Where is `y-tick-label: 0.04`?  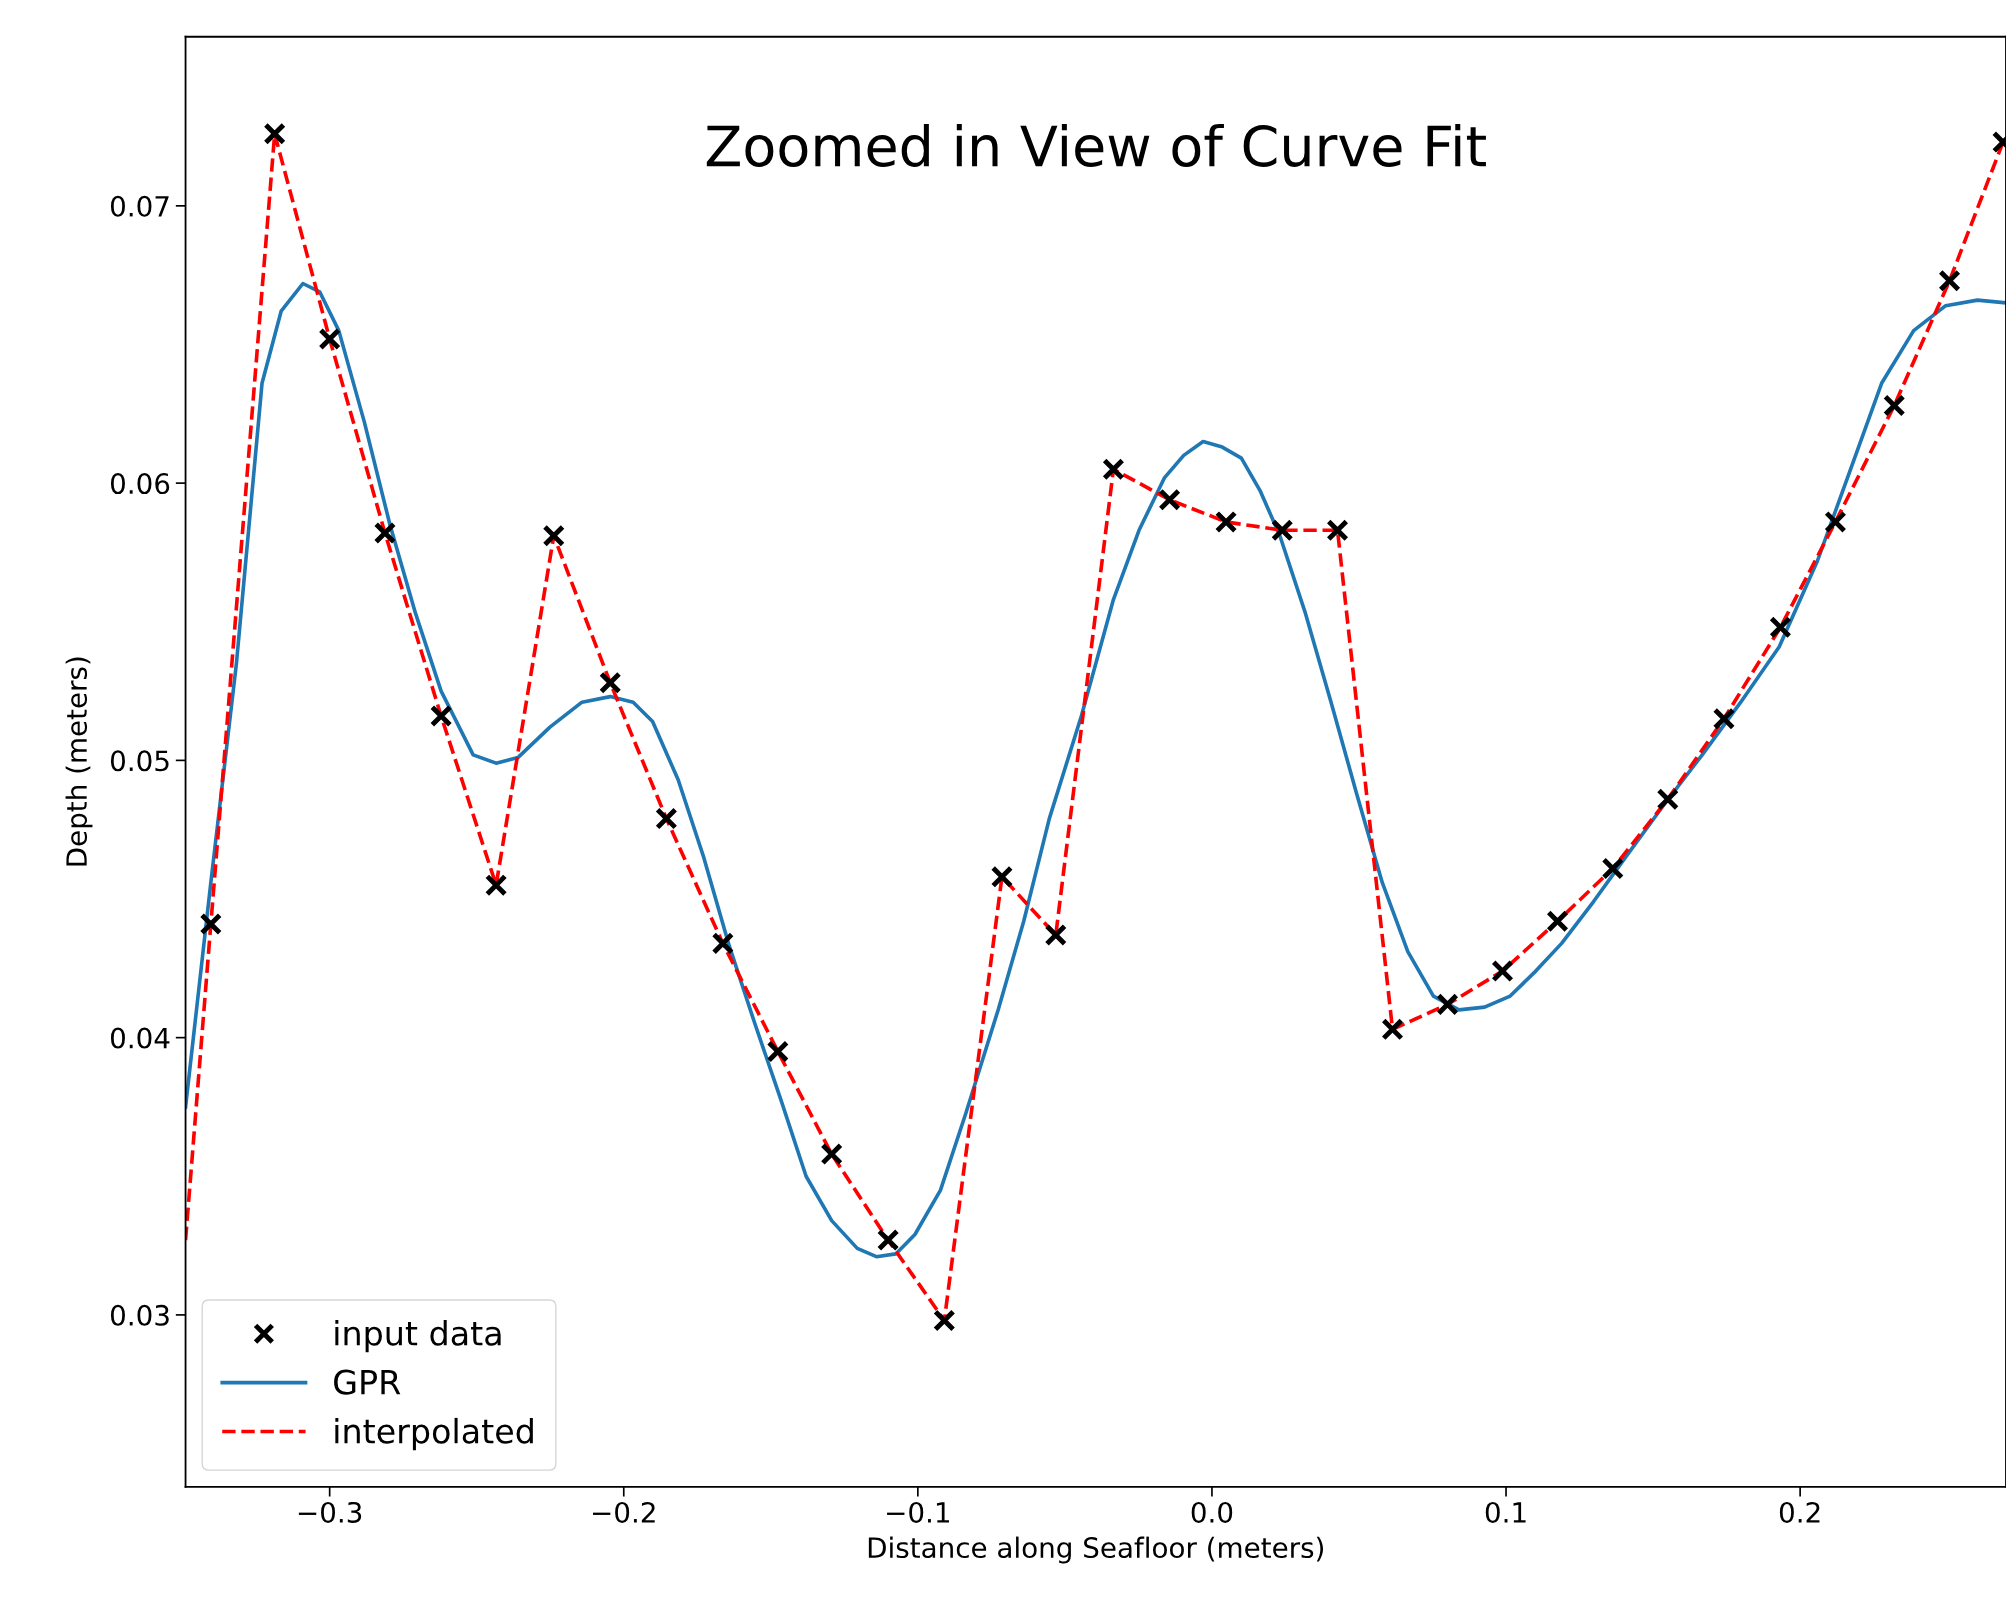
y-tick-label: 0.04 is located at coordinates (140, 1038).